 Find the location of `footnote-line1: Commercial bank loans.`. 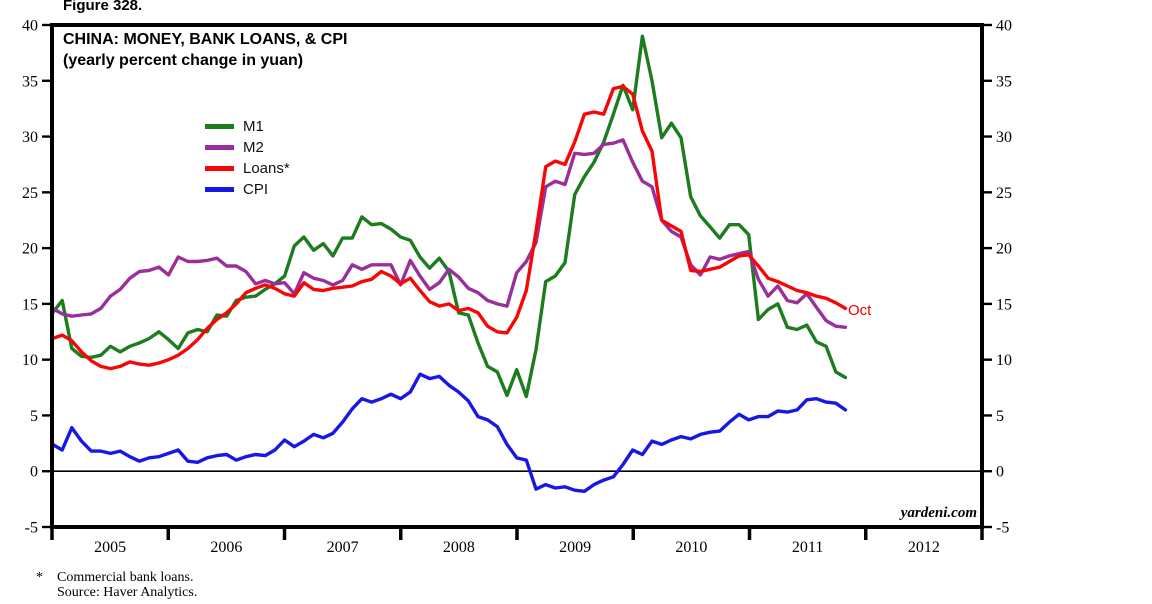

footnote-line1: Commercial bank loans. is located at coordinates (125, 577).